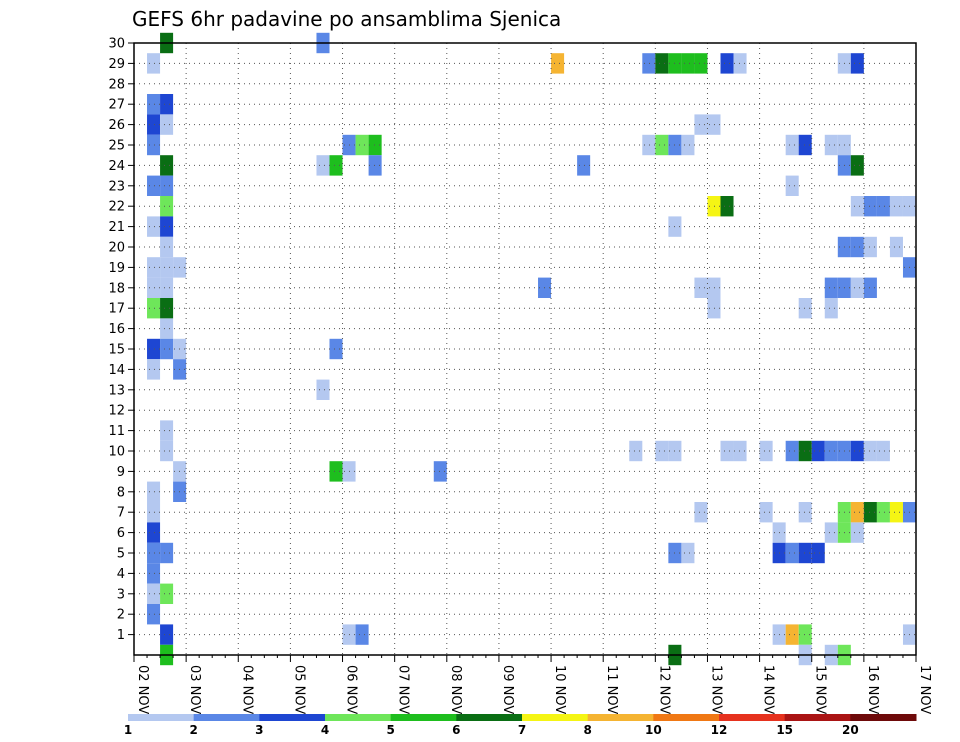 This screenshot has width=960, height=742. I want to click on x-tick-label: 05 NOV, so click(298, 689).